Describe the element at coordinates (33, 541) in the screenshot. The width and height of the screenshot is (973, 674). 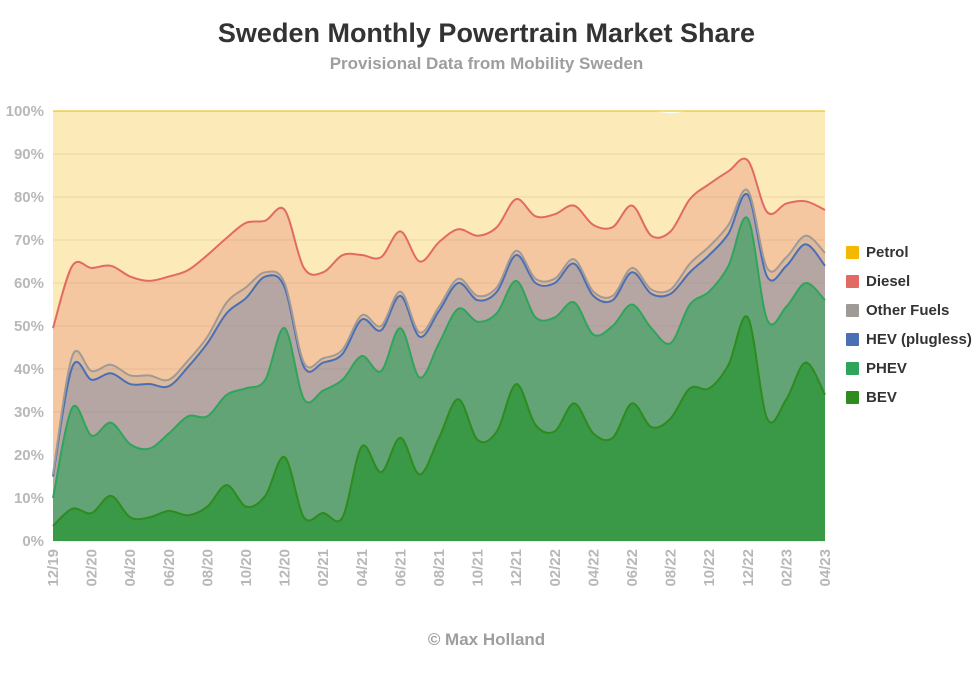
I see `y-tick-label: 0%` at that location.